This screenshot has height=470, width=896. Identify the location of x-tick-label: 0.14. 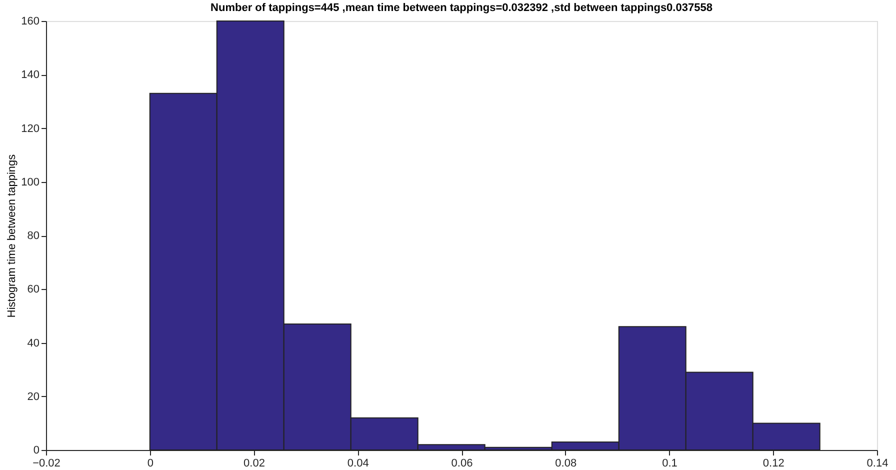
(877, 464).